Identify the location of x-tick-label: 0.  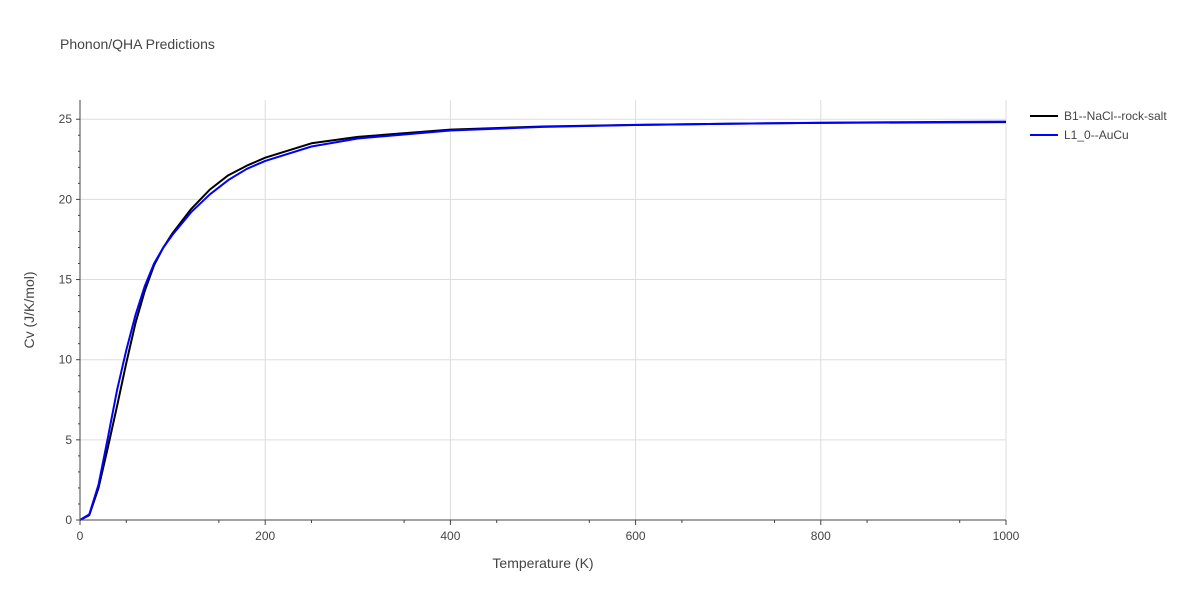
(80, 536).